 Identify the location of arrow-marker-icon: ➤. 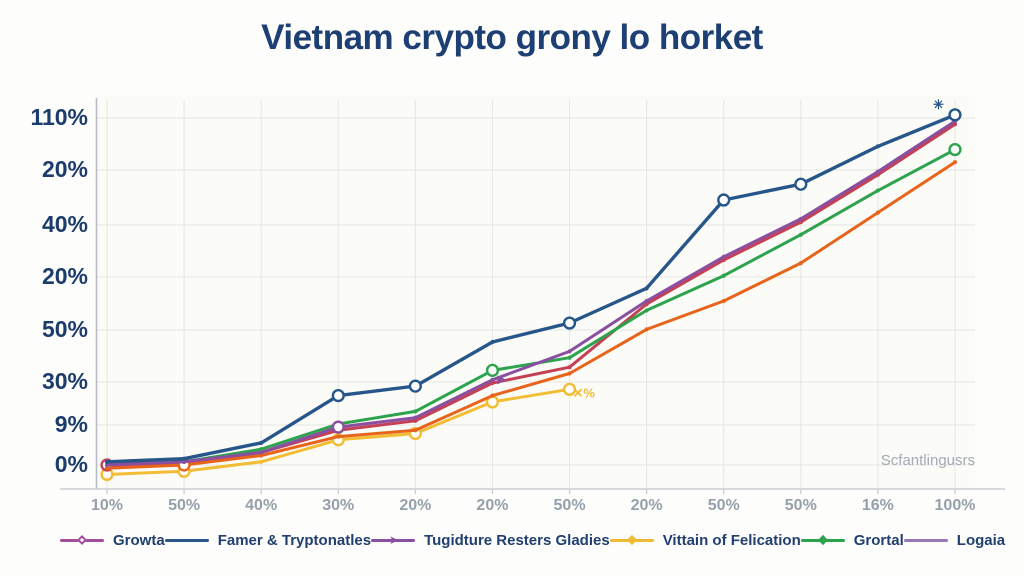
(394, 539).